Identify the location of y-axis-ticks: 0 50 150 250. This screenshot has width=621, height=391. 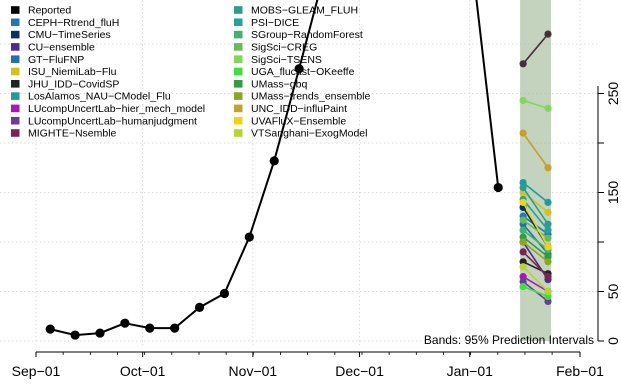
(609, 213).